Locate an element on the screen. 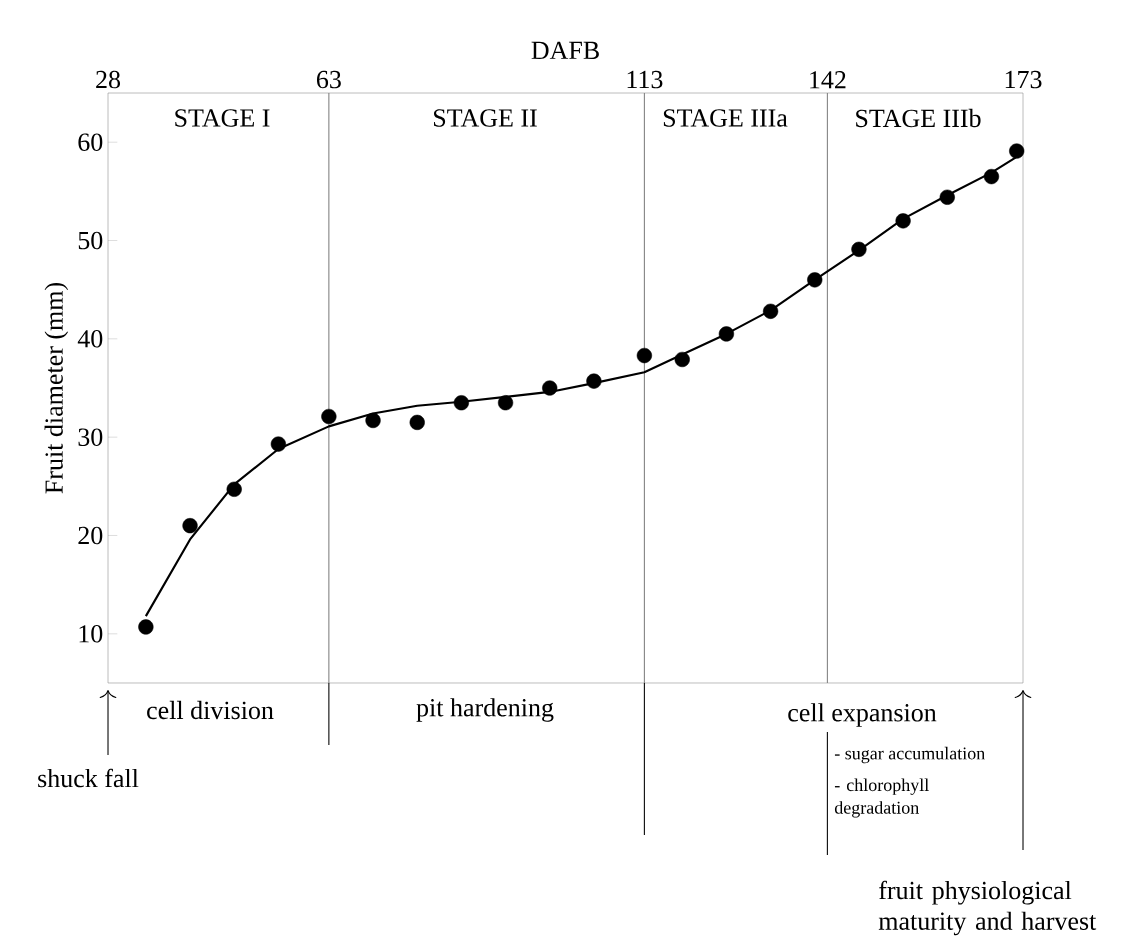 The width and height of the screenshot is (1142, 942). x-tick-label: 142 is located at coordinates (828, 80).